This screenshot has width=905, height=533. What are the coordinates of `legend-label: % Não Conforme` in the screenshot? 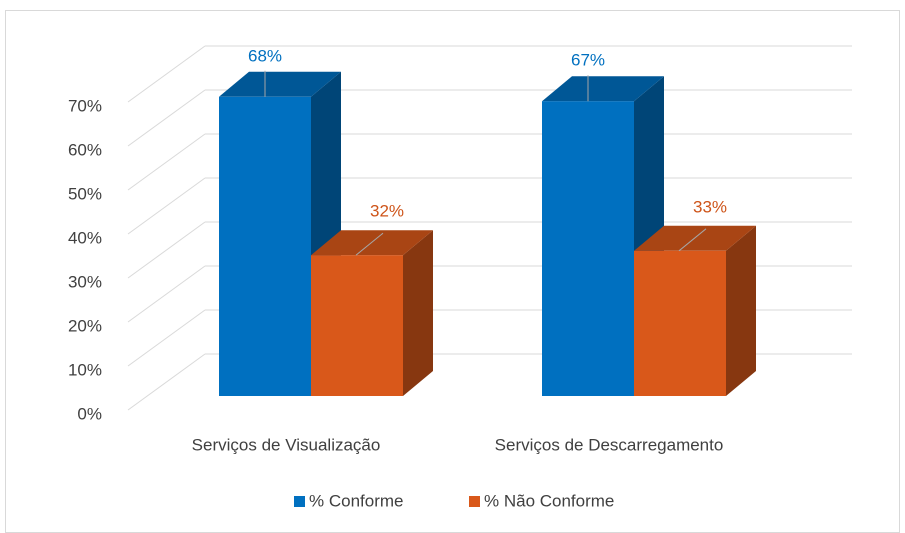 It's located at (549, 500).